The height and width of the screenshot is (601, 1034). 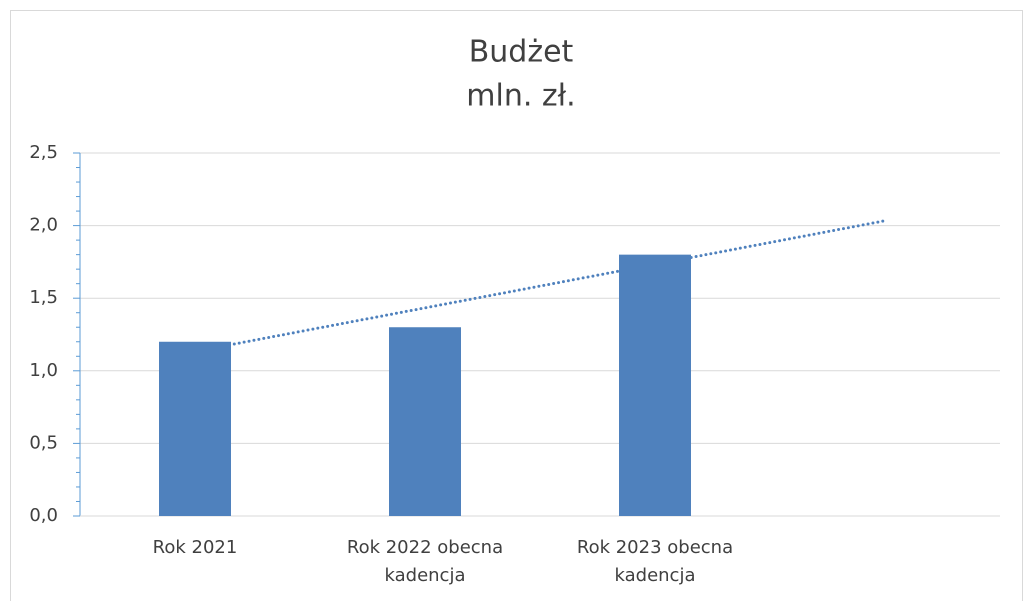 What do you see at coordinates (43, 370) in the screenshot?
I see `y-tick-label: 1,0` at bounding box center [43, 370].